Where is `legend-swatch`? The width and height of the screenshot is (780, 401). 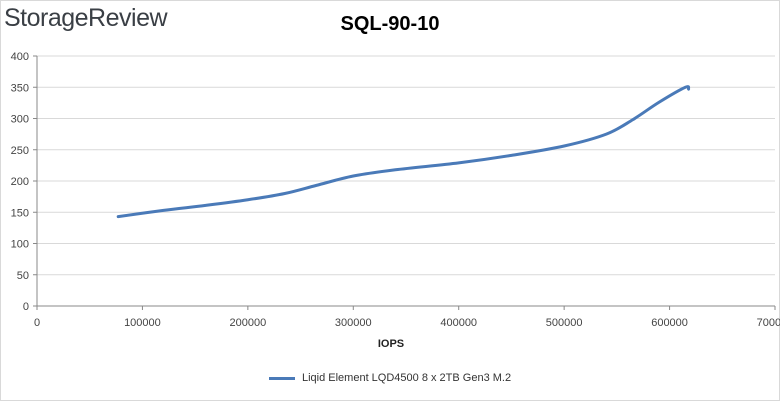 legend-swatch is located at coordinates (281, 378).